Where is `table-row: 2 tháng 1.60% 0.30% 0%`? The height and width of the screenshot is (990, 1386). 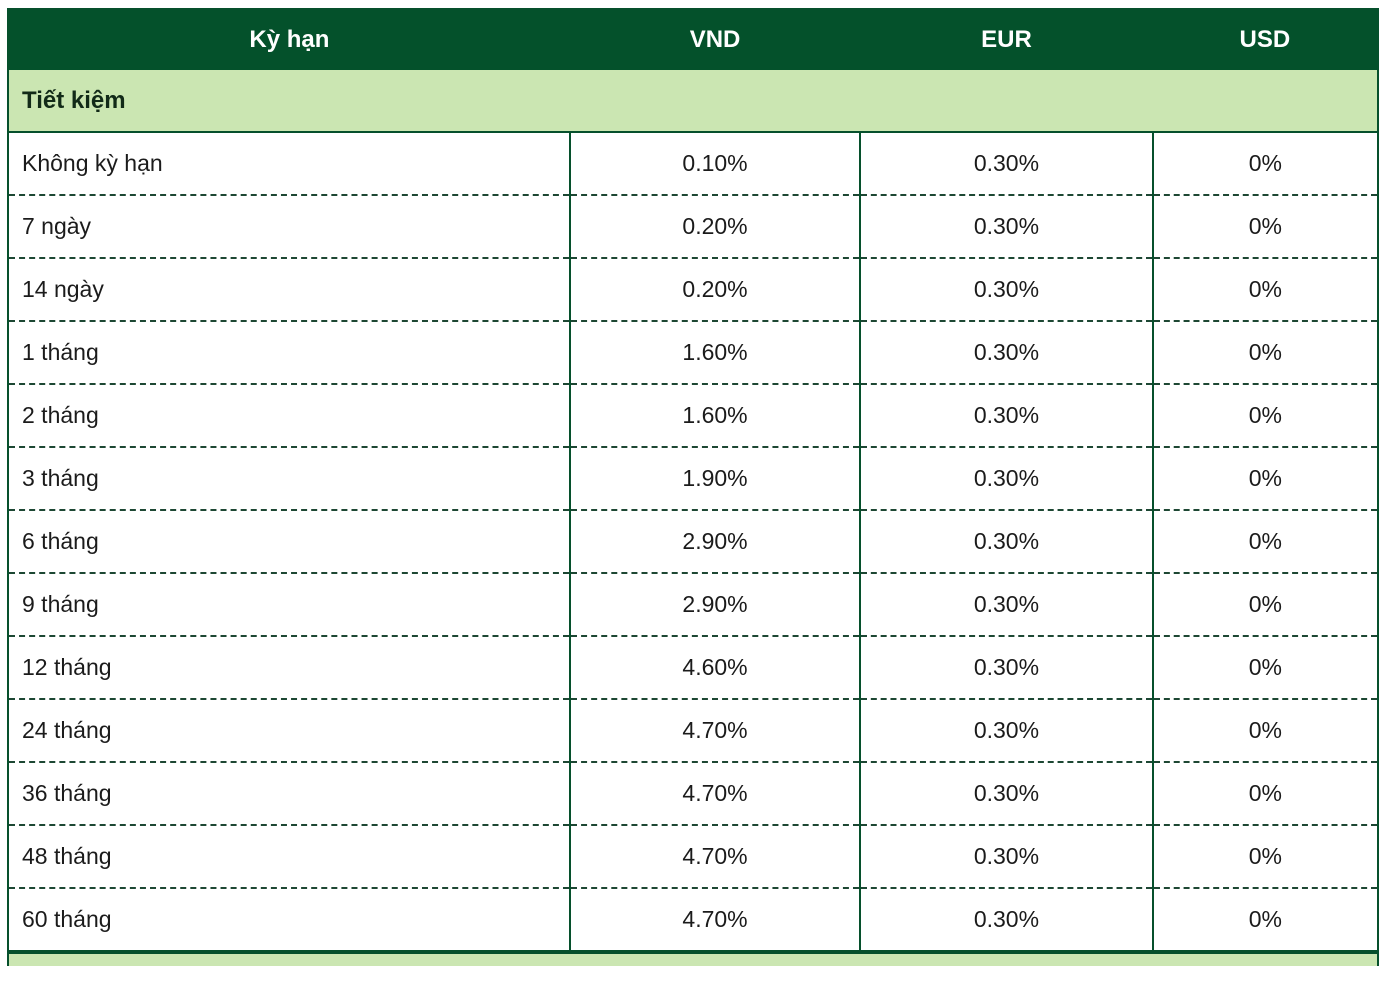
table-row: 2 tháng 1.60% 0.30% 0% is located at coordinates (693, 415).